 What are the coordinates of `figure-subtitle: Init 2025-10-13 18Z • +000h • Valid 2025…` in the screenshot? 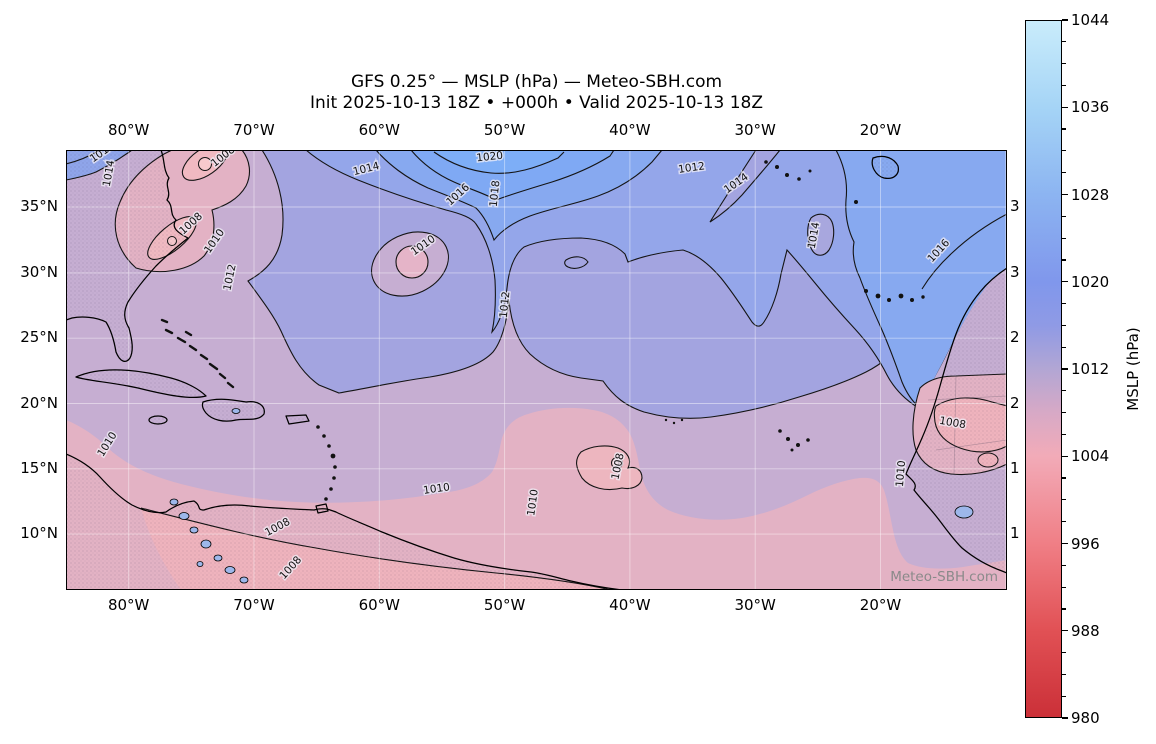 It's located at (536, 103).